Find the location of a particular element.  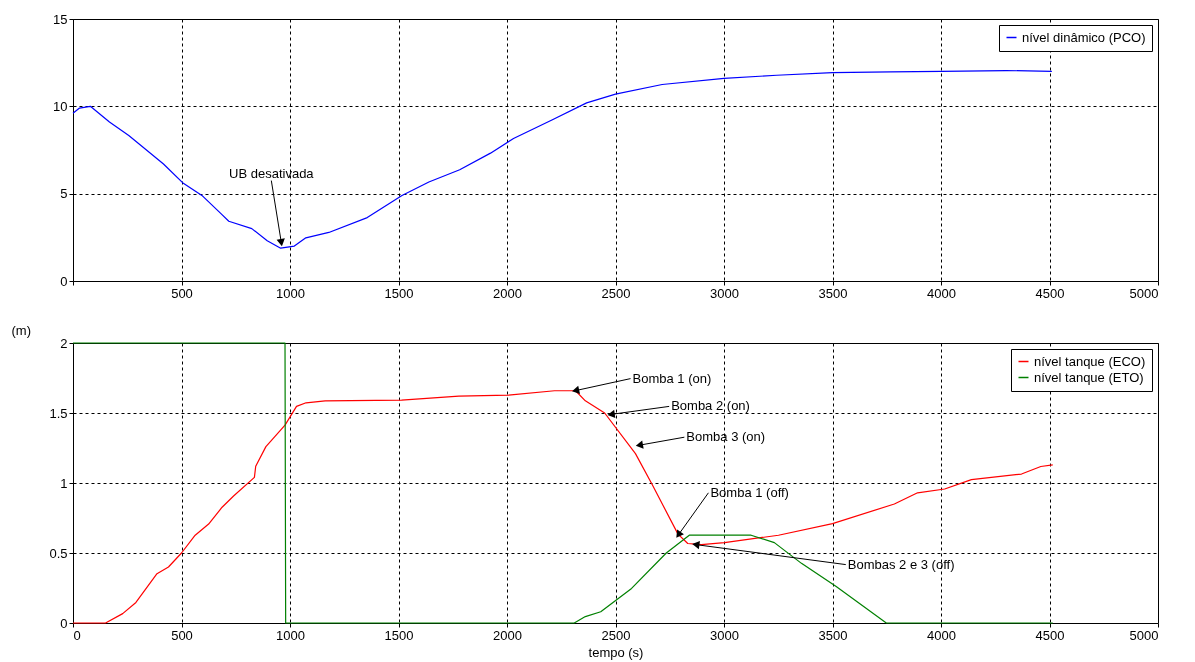

x-tick-label: 0 is located at coordinates (77, 635).